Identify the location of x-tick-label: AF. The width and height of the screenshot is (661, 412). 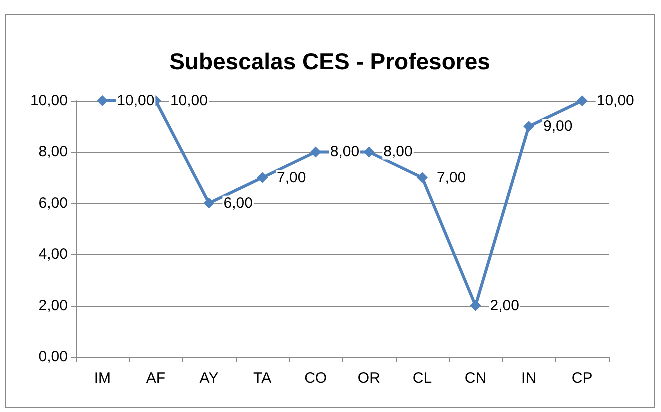
(156, 378).